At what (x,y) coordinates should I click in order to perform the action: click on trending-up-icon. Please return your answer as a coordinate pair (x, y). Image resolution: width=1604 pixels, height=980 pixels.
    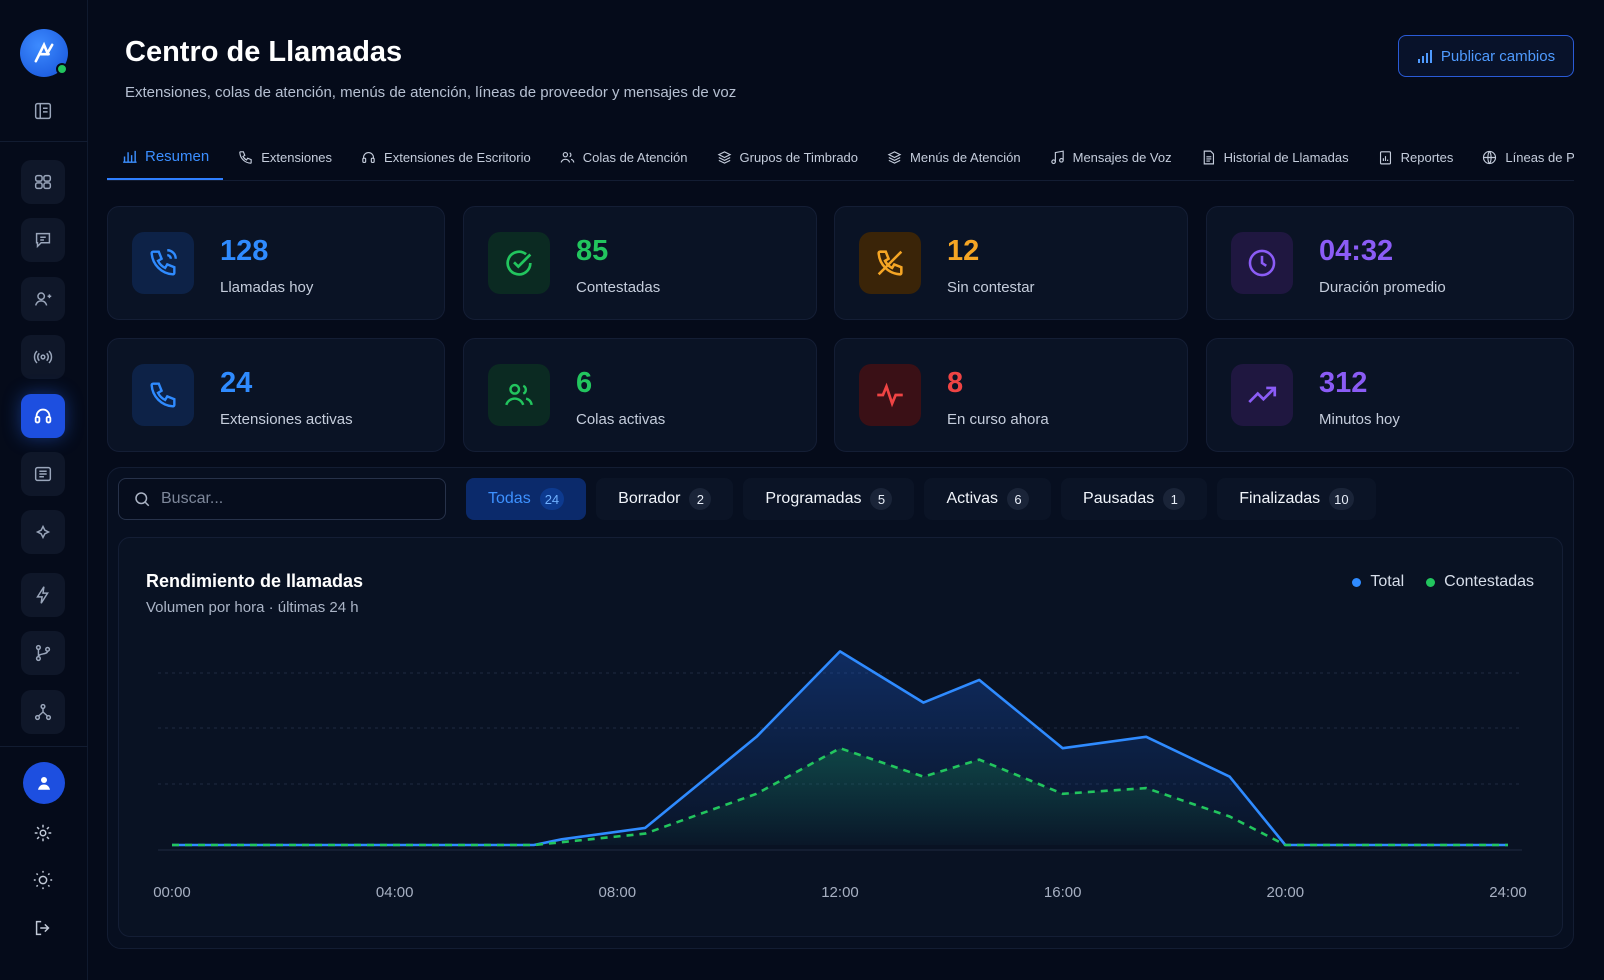
    Looking at the image, I should click on (1262, 395).